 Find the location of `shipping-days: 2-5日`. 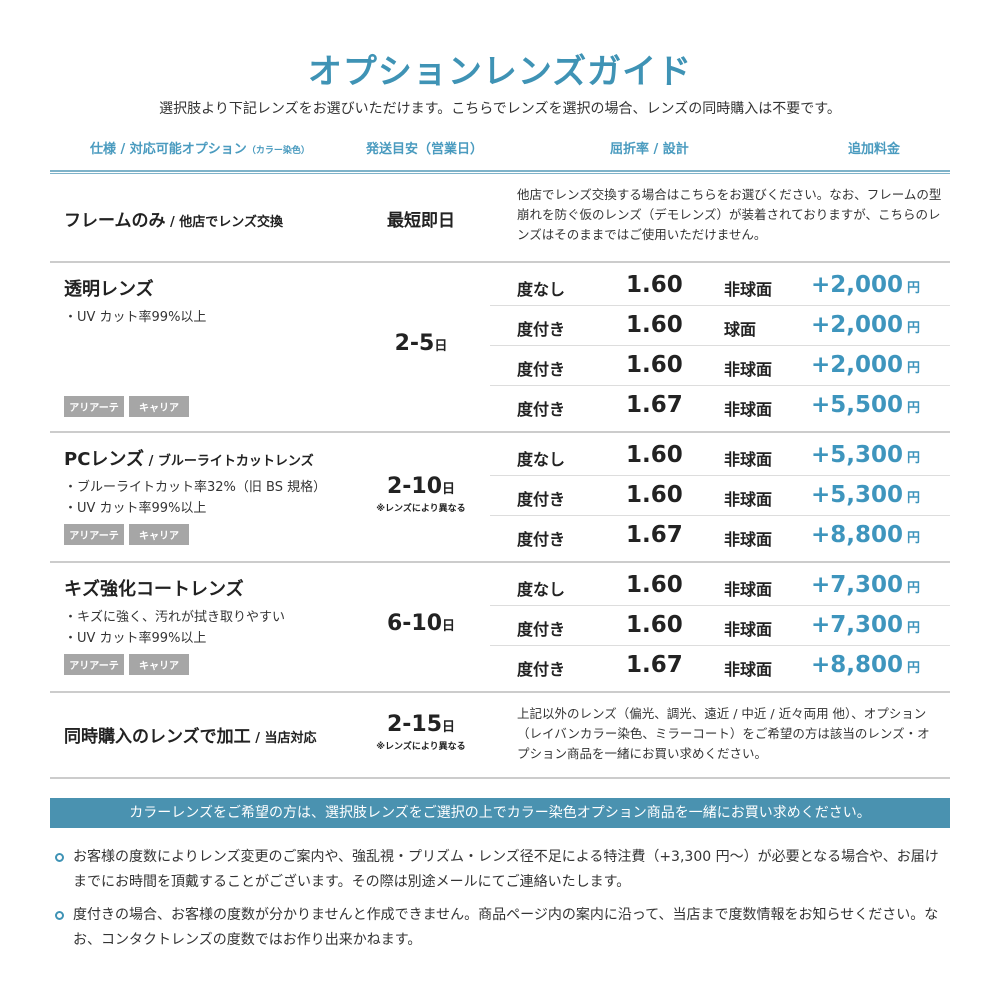

shipping-days: 2-5日 is located at coordinates (421, 343).